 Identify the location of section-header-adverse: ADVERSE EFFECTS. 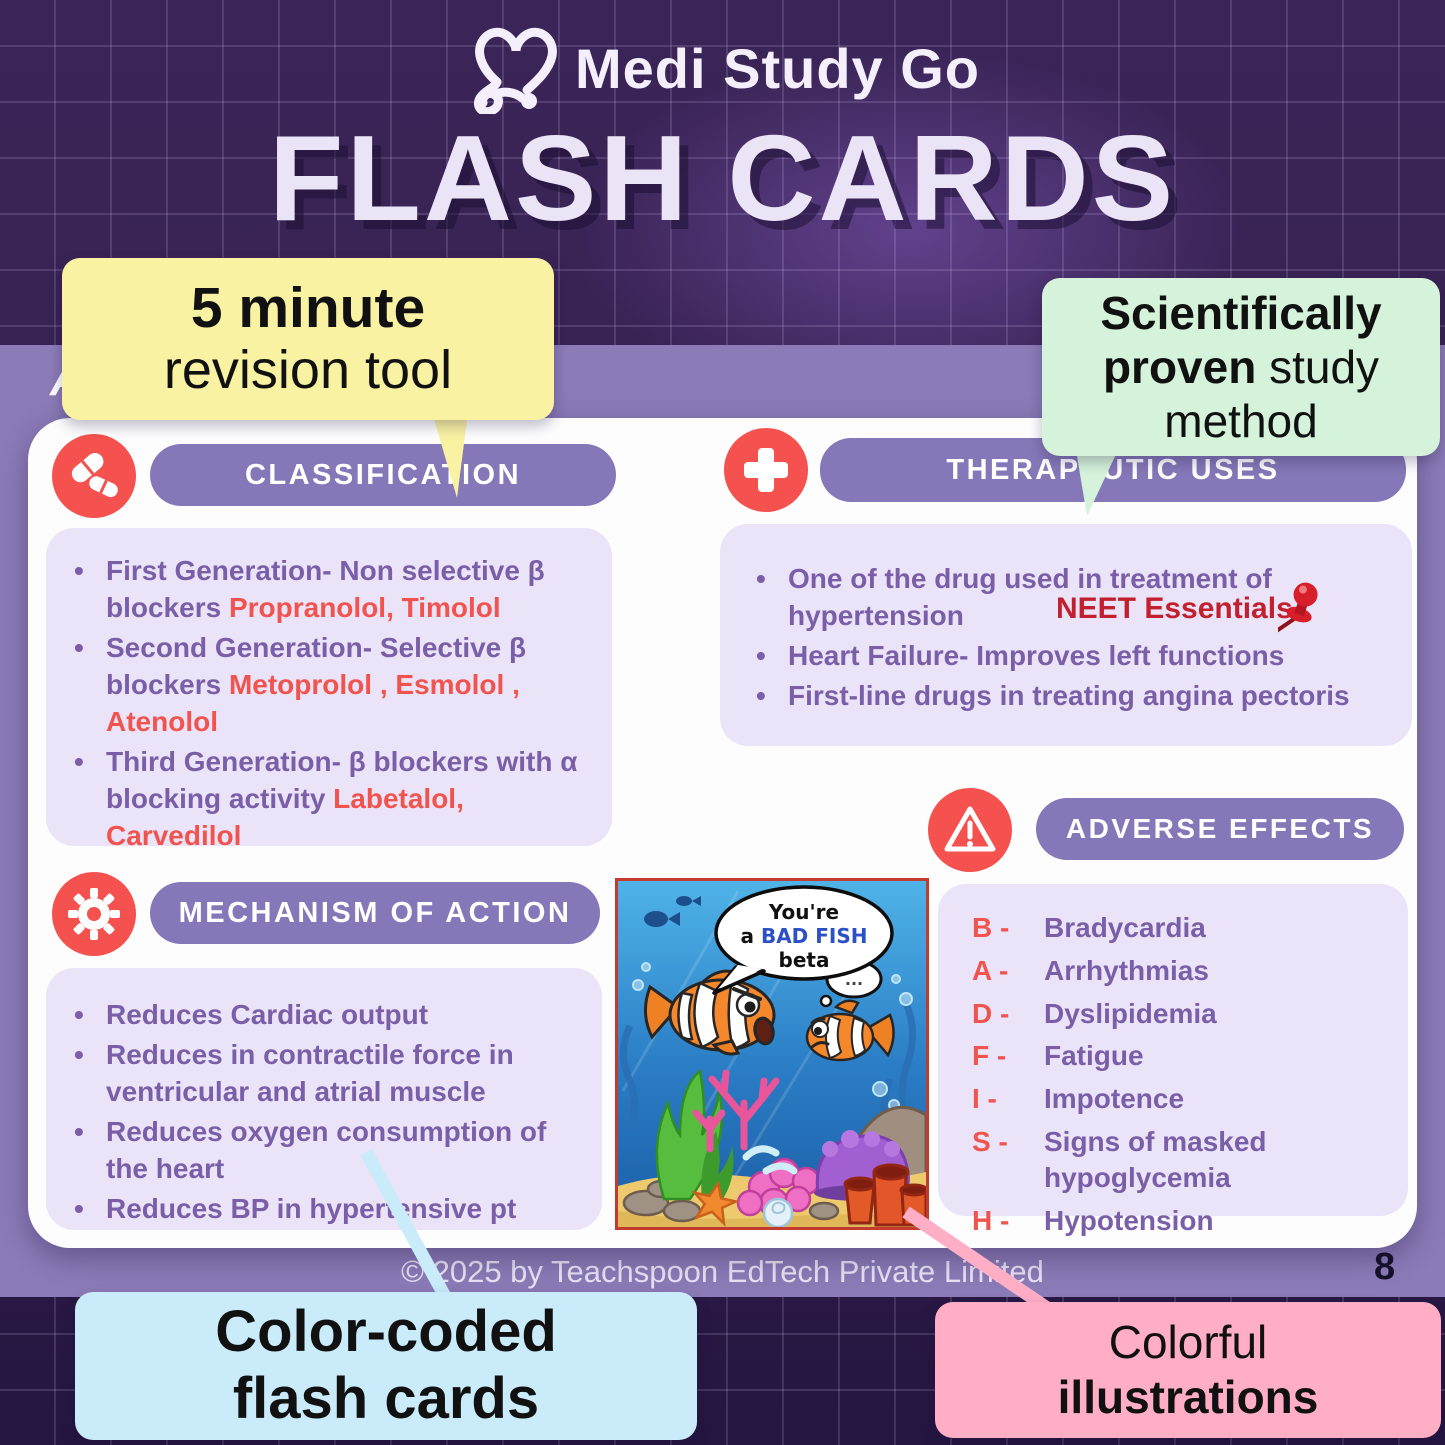
(1220, 829).